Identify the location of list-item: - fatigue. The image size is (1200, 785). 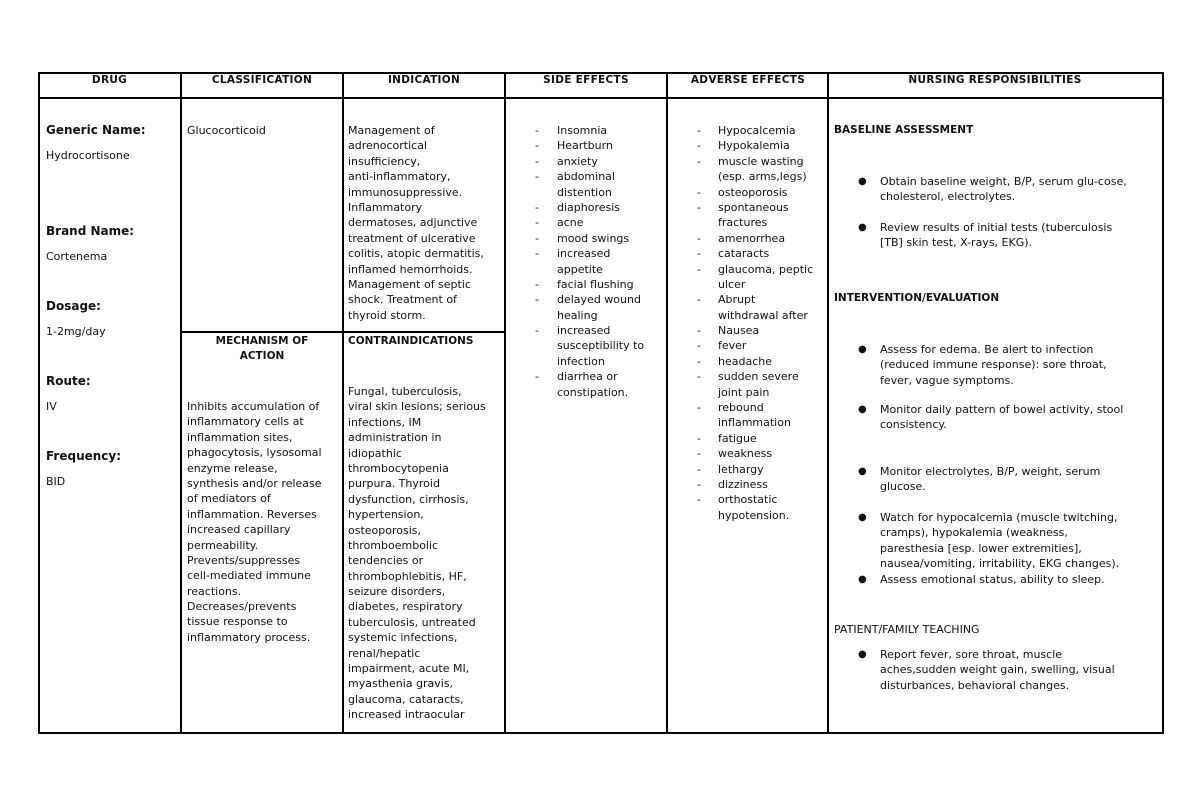
(755, 438).